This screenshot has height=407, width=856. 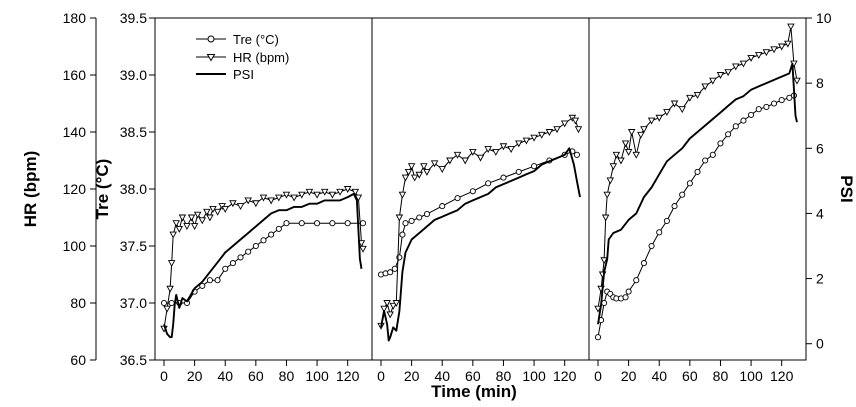 I want to click on legend-entry-tre: Tre (°C), so click(x=237, y=39).